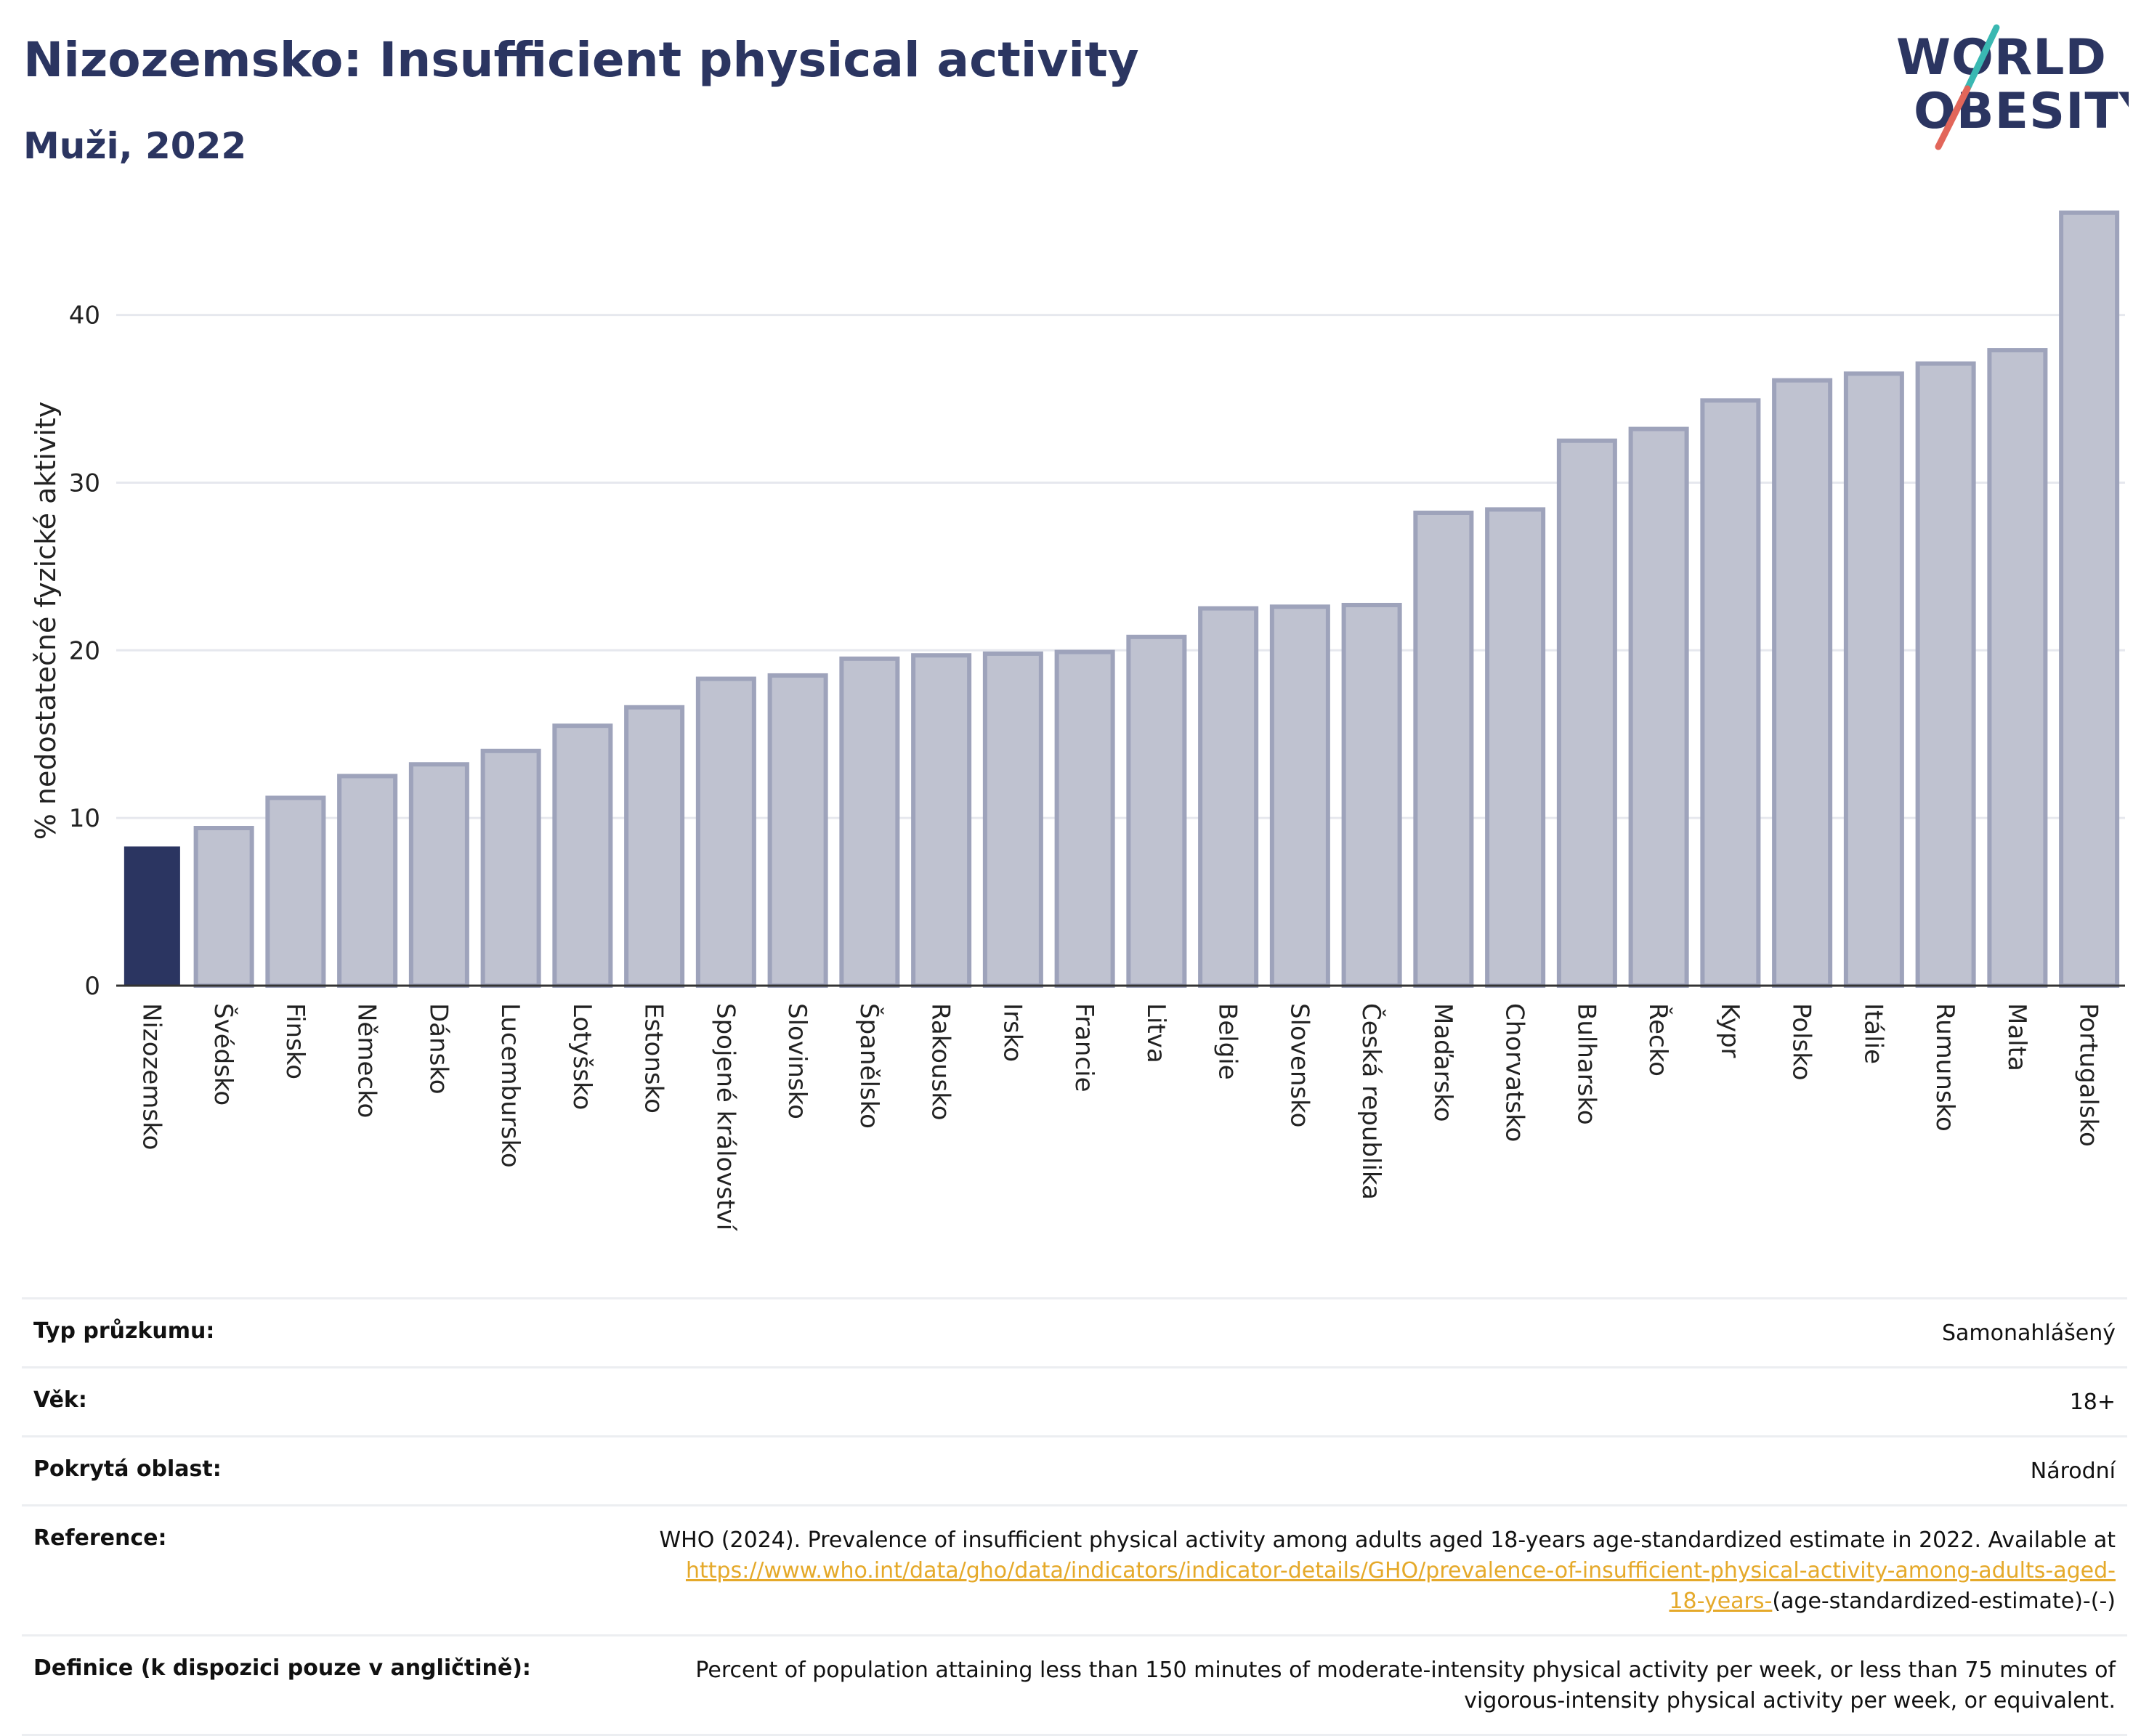 Image resolution: width=2149 pixels, height=1736 pixels. Describe the element at coordinates (438, 1049) in the screenshot. I see `x-tick-label: Dánsko` at that location.